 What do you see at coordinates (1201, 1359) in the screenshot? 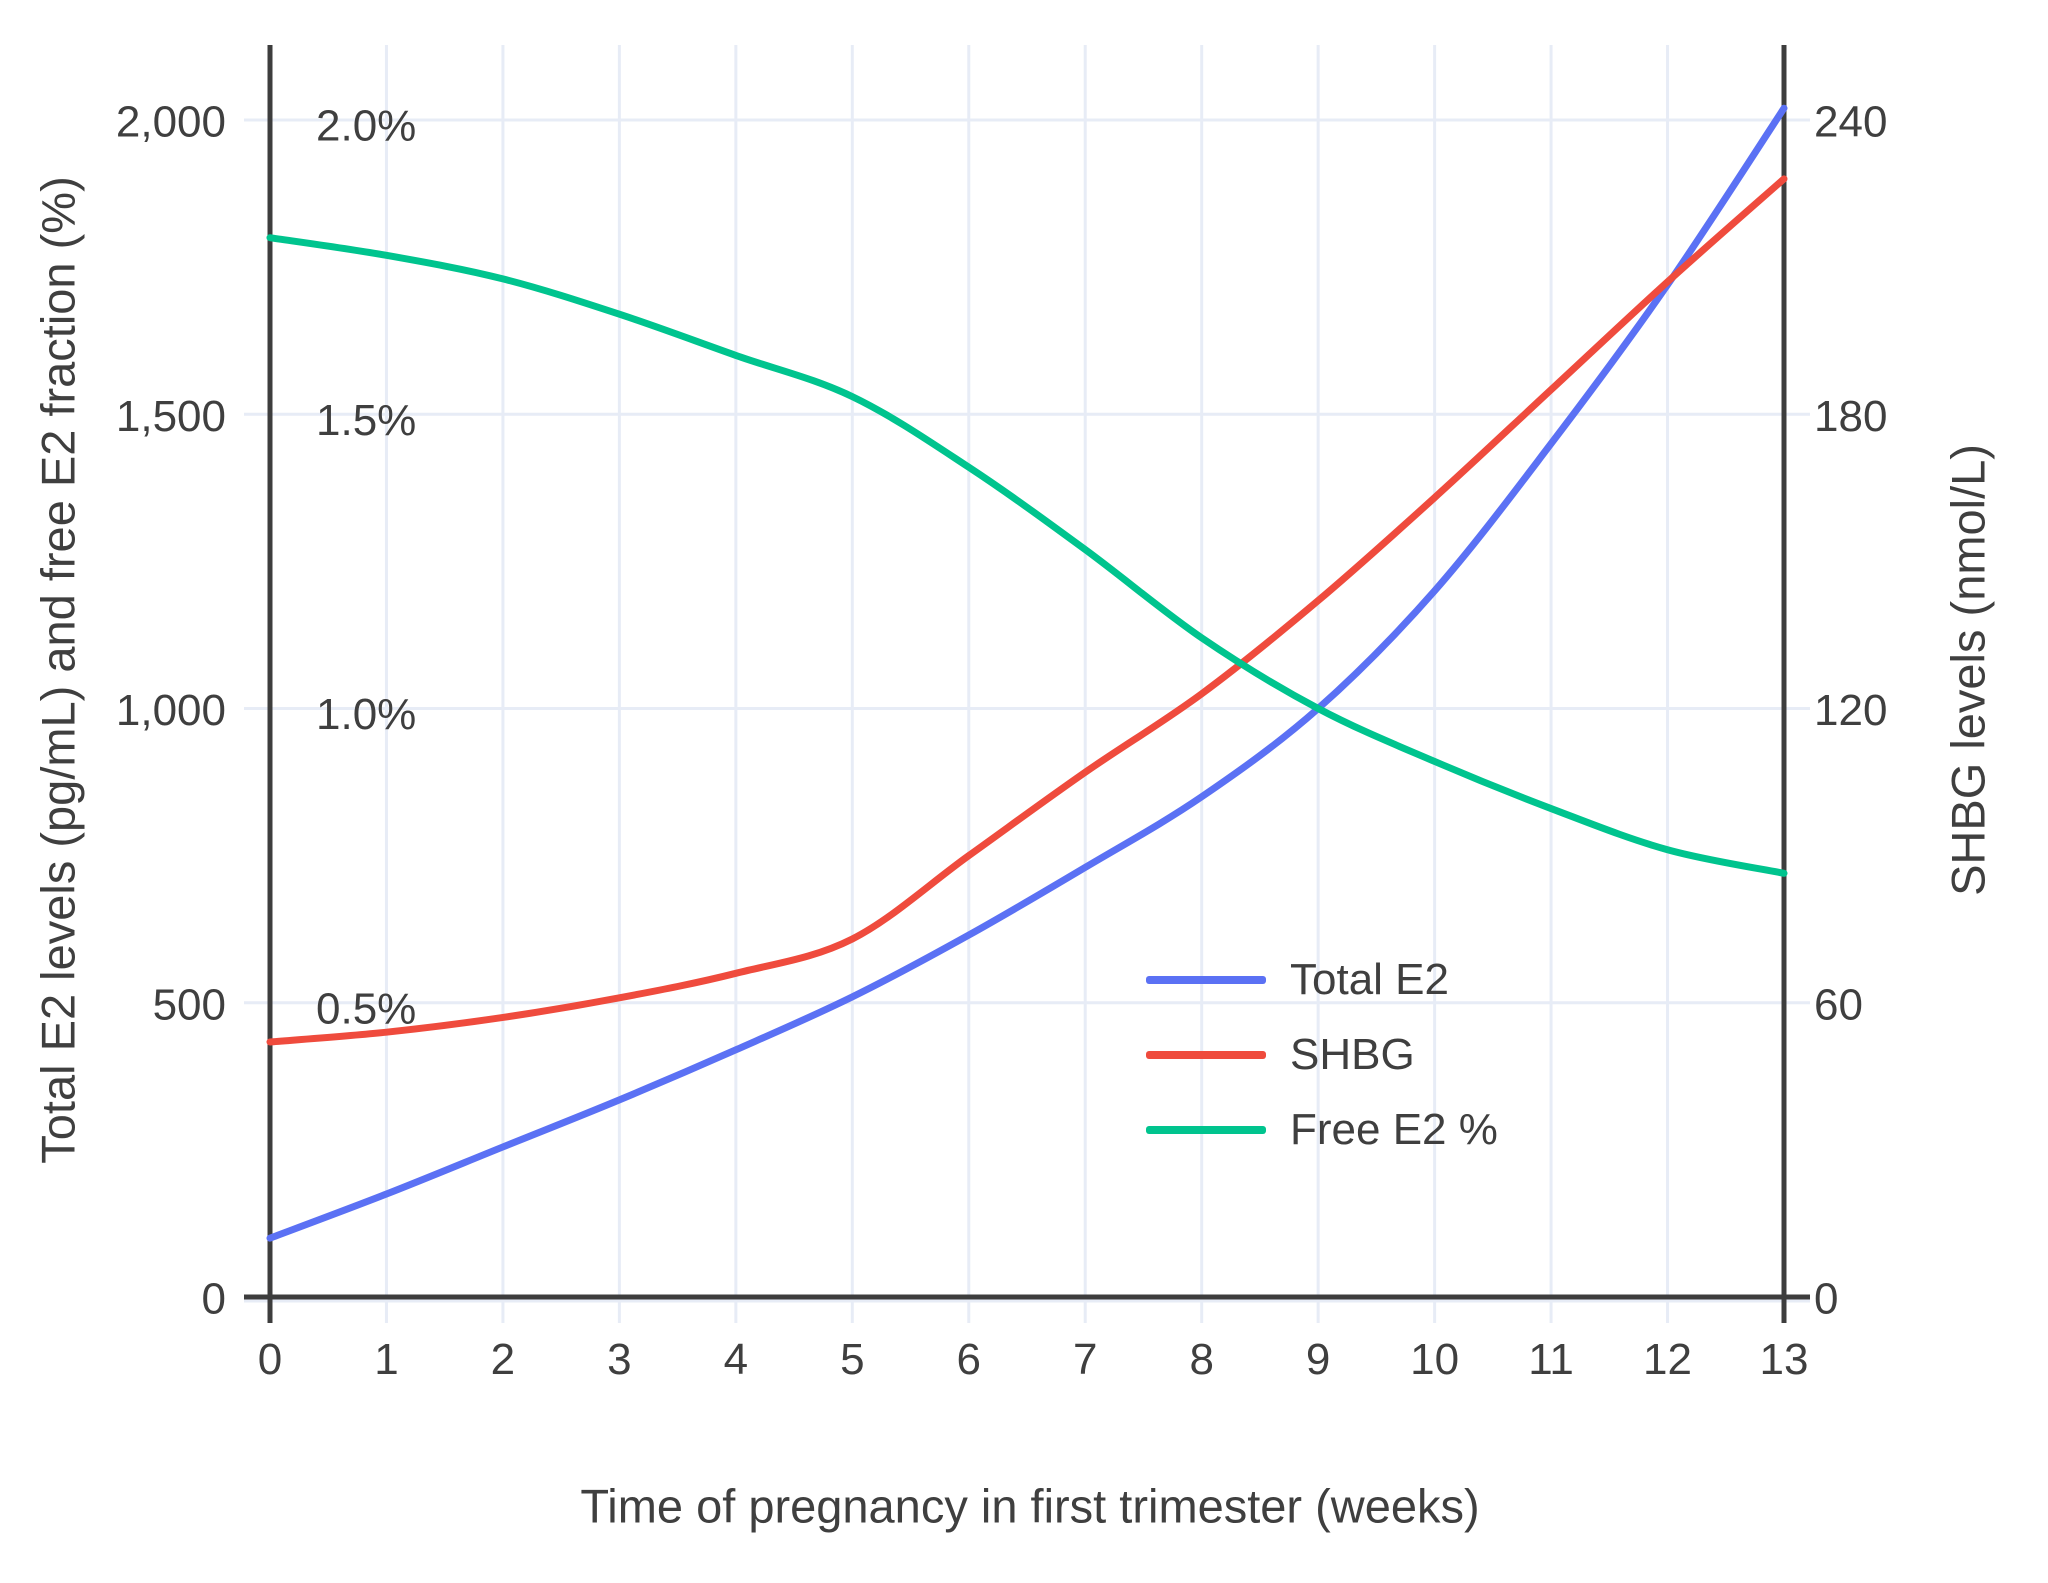
I see `x-tick-label: 8` at bounding box center [1201, 1359].